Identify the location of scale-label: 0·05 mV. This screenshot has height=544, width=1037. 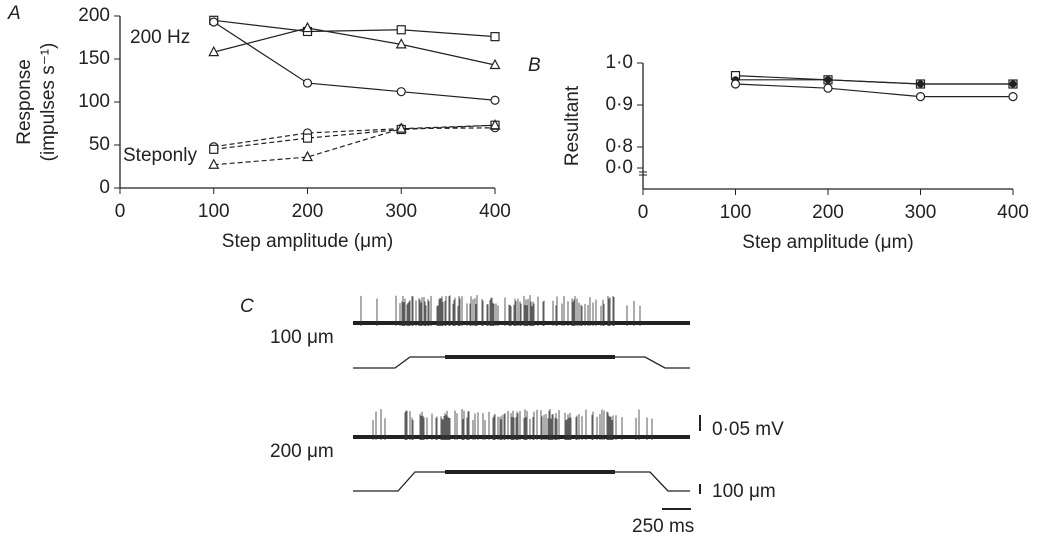
(748, 429).